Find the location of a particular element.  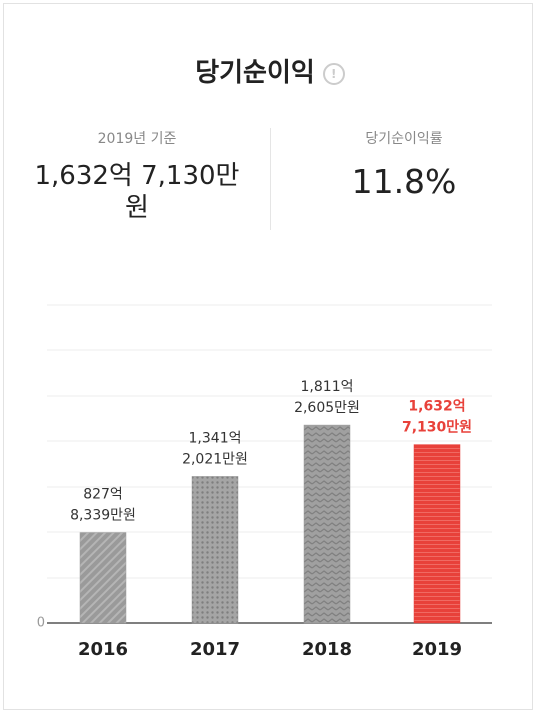

title: 당기순이익 is located at coordinates (255, 73).